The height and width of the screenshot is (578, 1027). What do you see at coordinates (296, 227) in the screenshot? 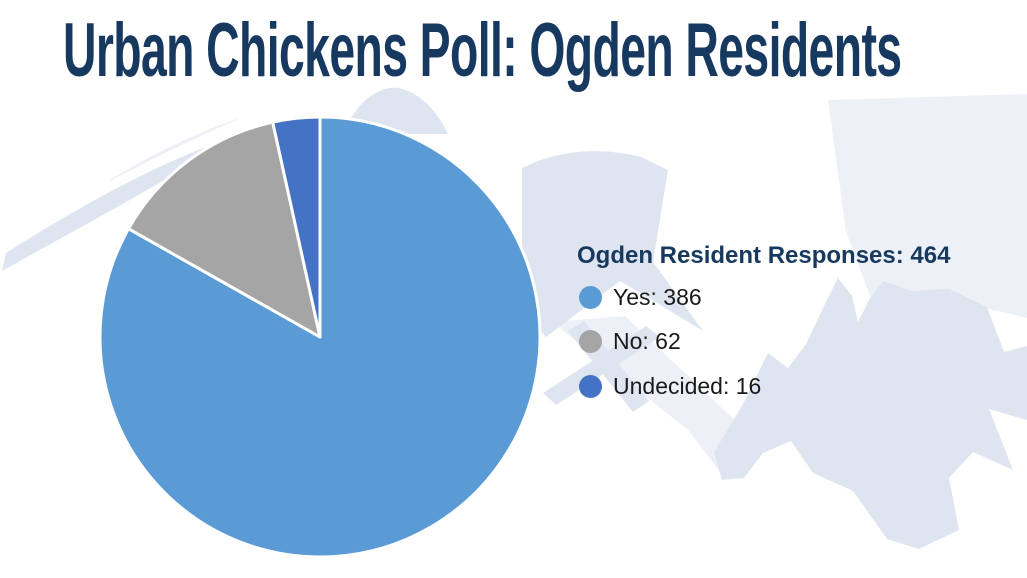
I see `pie-slice-undecided` at bounding box center [296, 227].